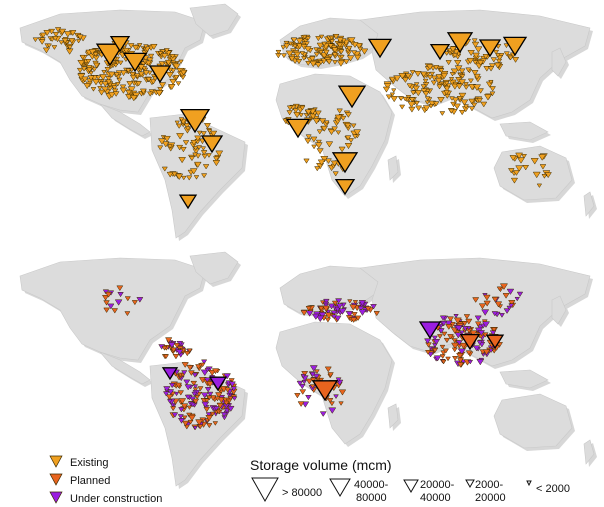 The width and height of the screenshot is (604, 507). Describe the element at coordinates (490, 498) in the screenshot. I see `size-label: 20000` at that location.